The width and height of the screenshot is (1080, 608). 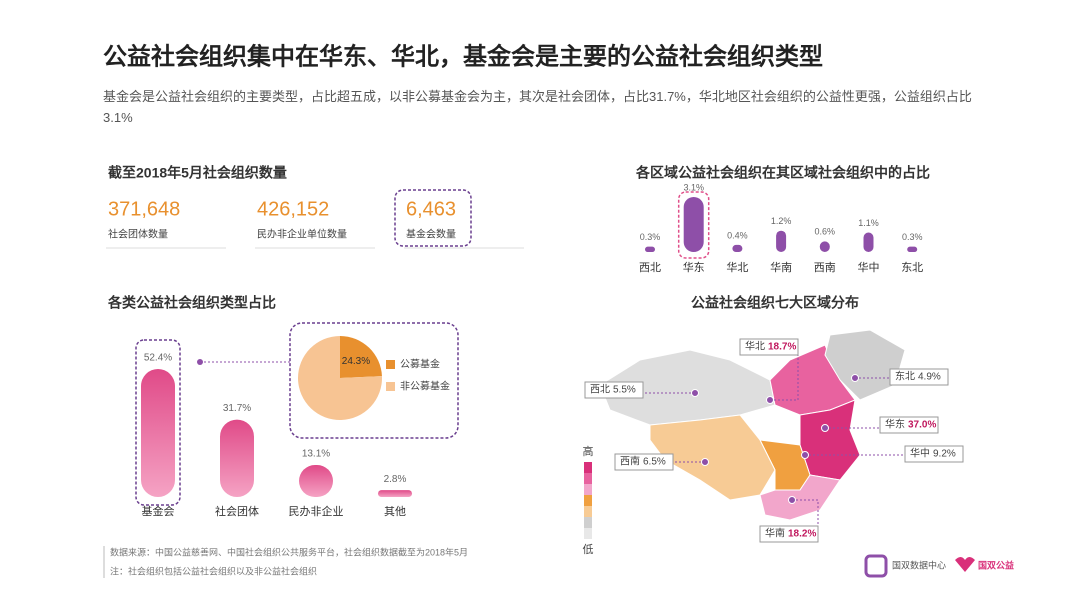 What do you see at coordinates (781, 221) in the screenshot?
I see `value-label: 1.2%` at bounding box center [781, 221].